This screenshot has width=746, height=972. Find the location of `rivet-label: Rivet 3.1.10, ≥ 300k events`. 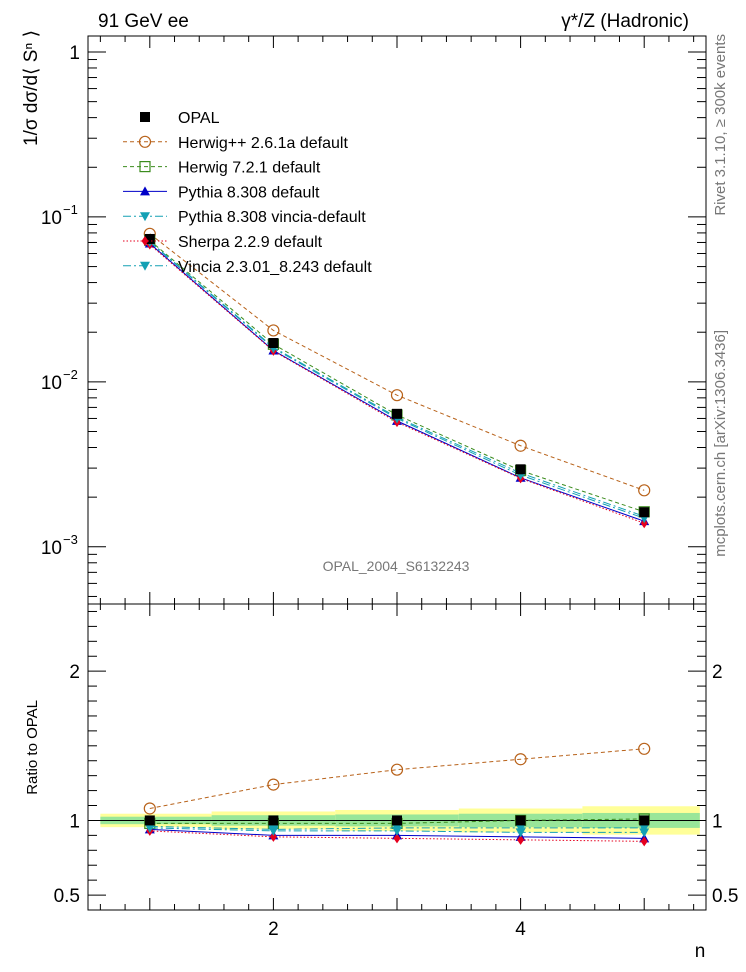

rivet-label: Rivet 3.1.10, ≥ 300k events is located at coordinates (720, 125).